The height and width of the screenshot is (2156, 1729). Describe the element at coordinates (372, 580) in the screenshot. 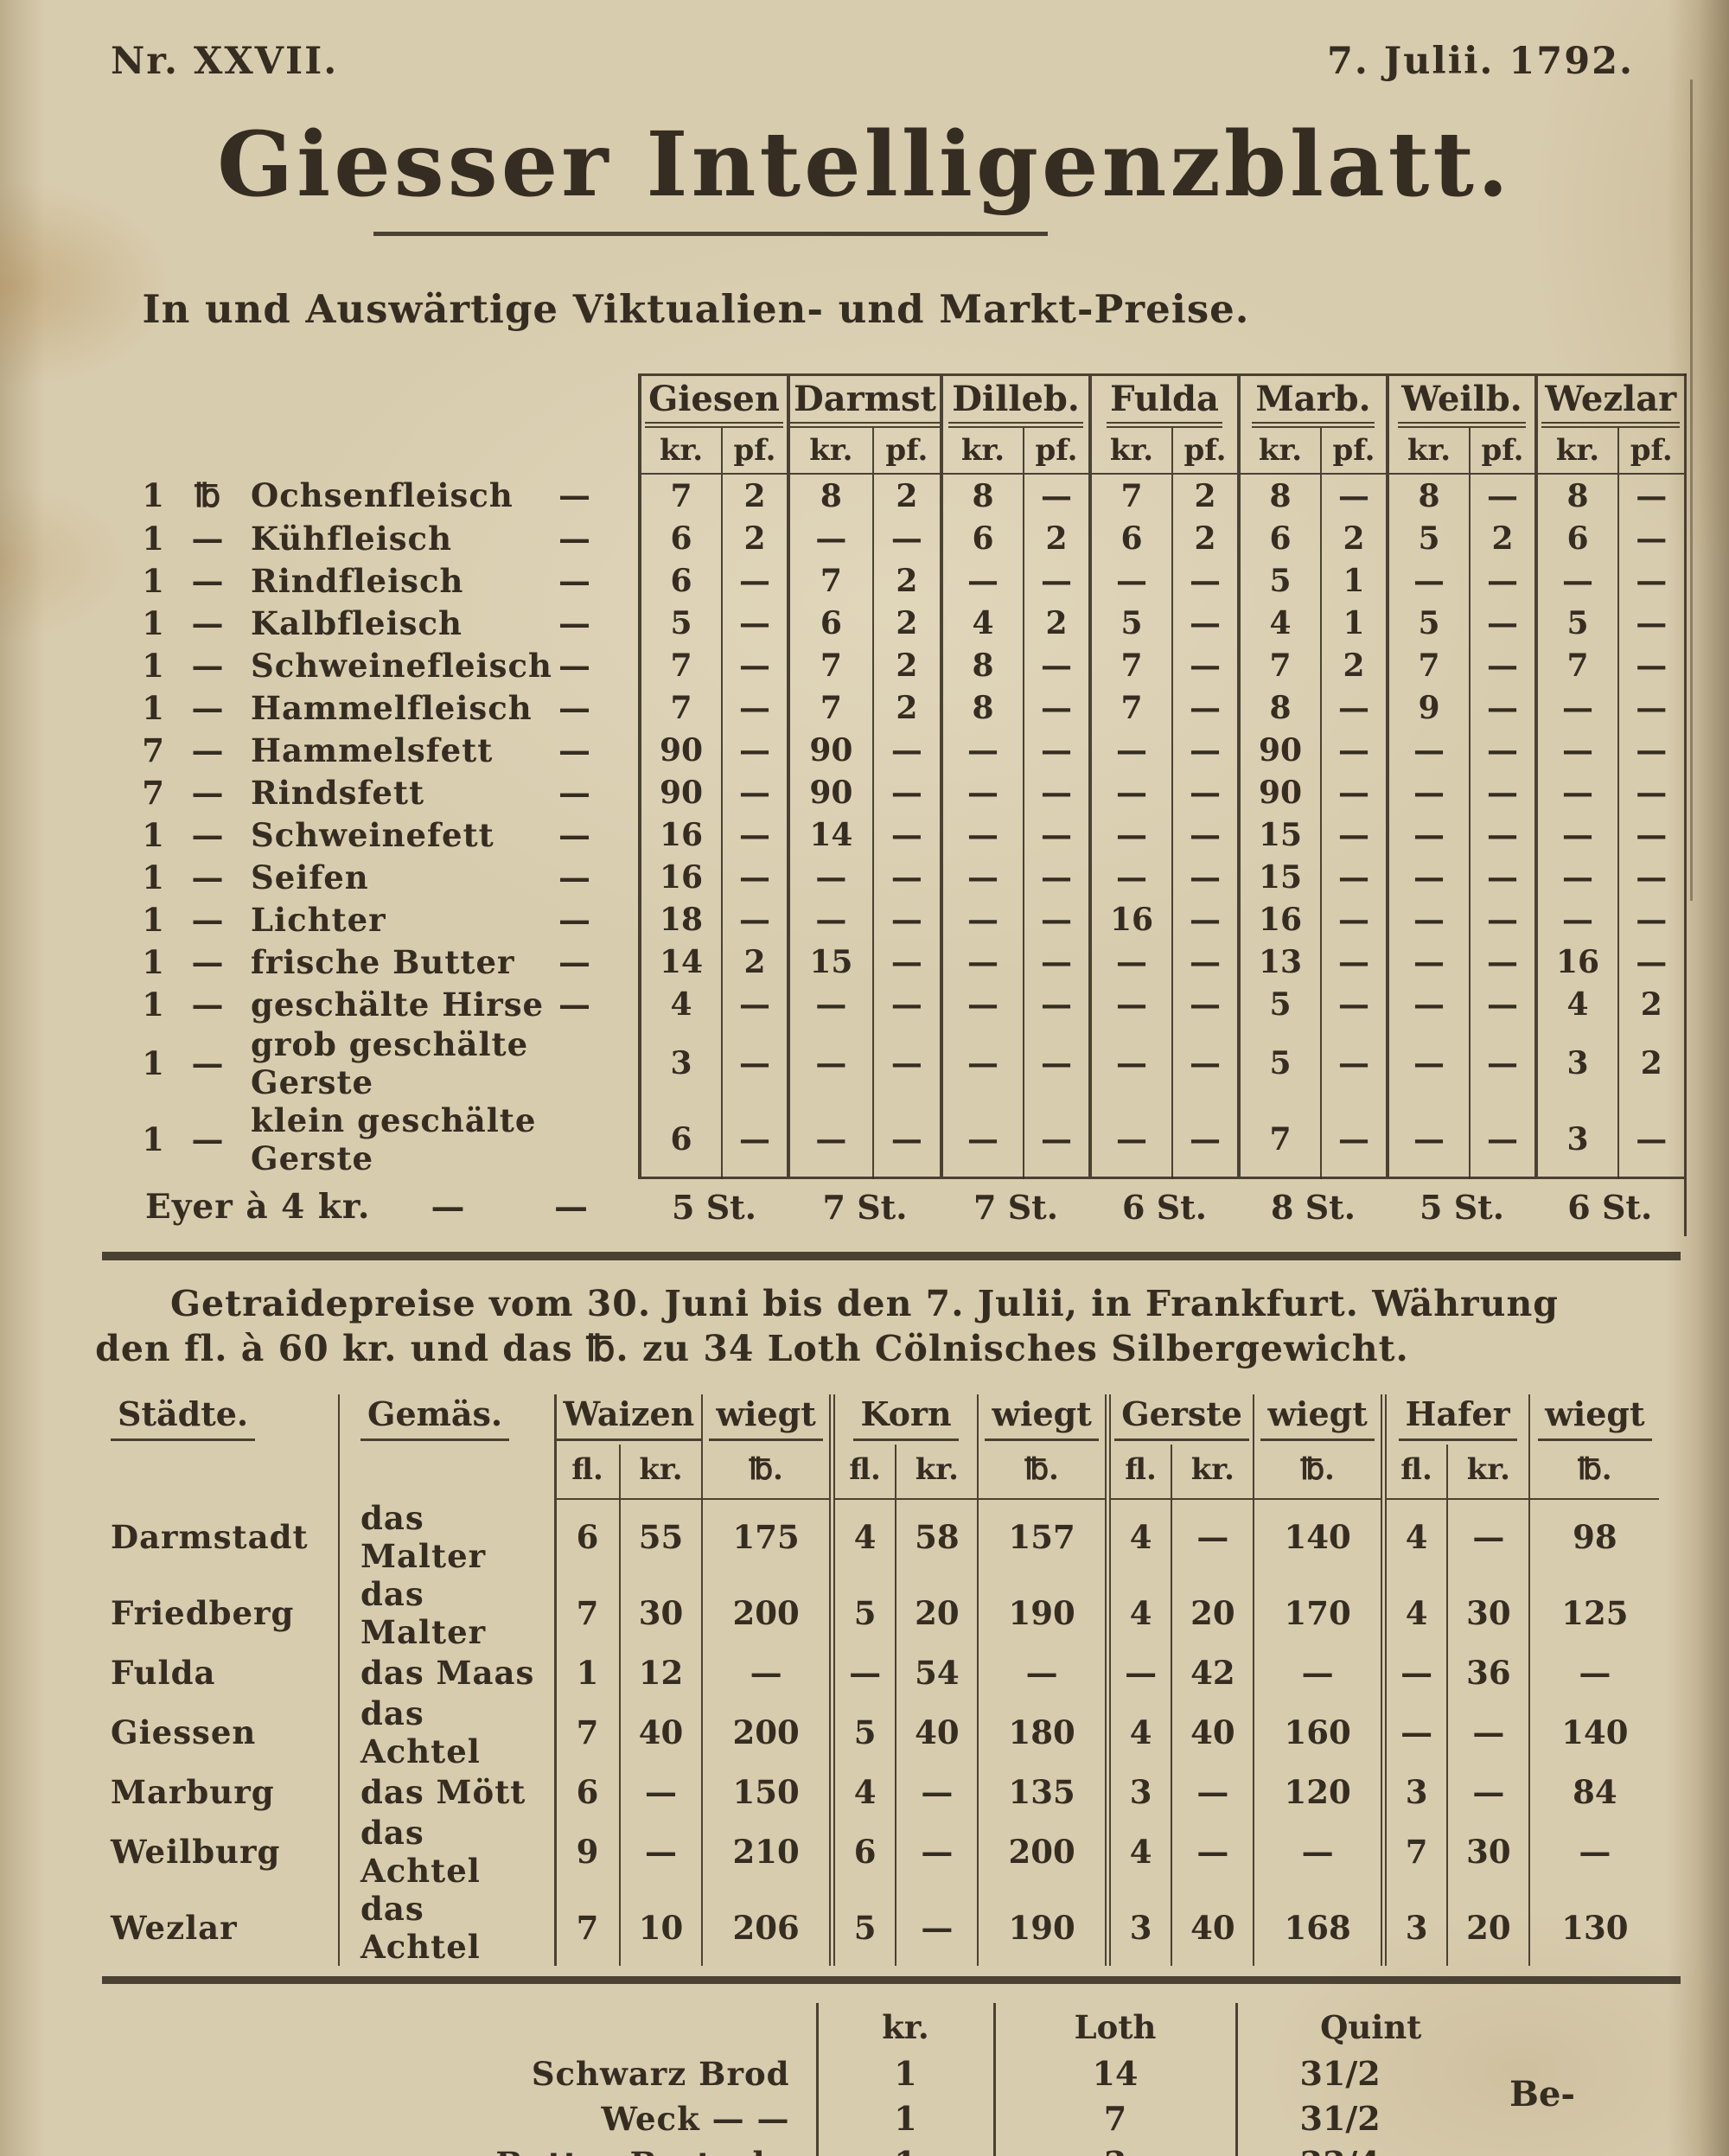

I see `row-label-cell: 1 — Rindfleisch —` at that location.